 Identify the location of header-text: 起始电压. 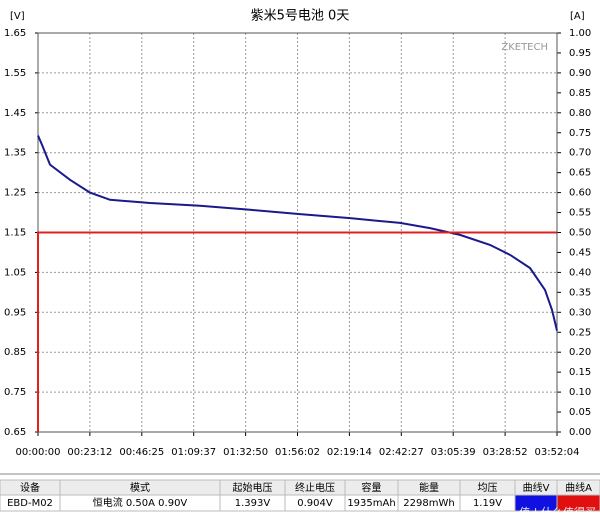
(253, 487).